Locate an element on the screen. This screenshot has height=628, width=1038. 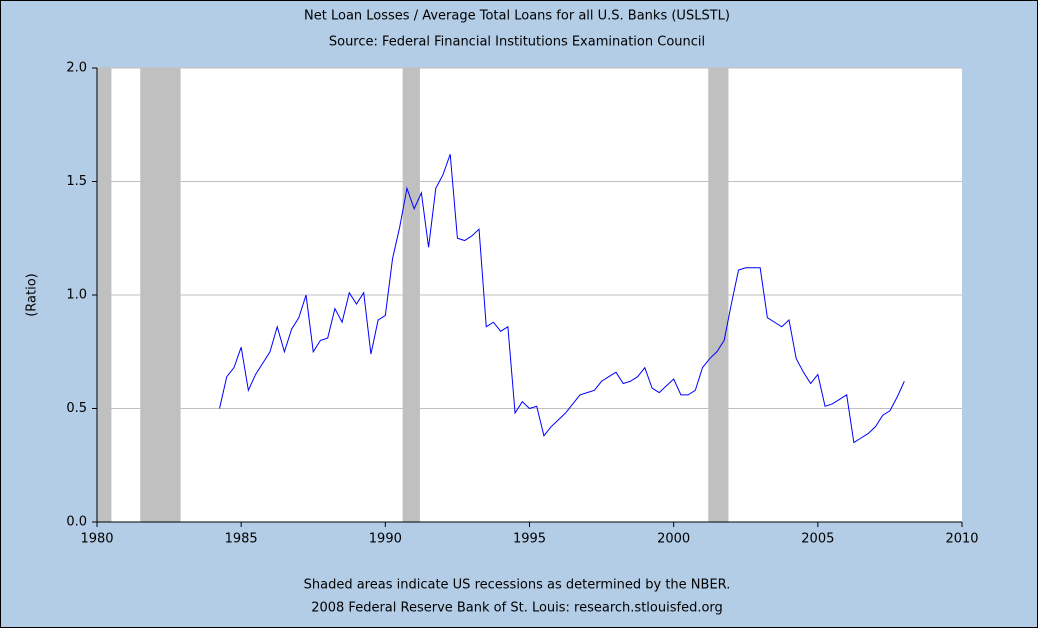
y-tick-label: 2.0 is located at coordinates (76, 68).